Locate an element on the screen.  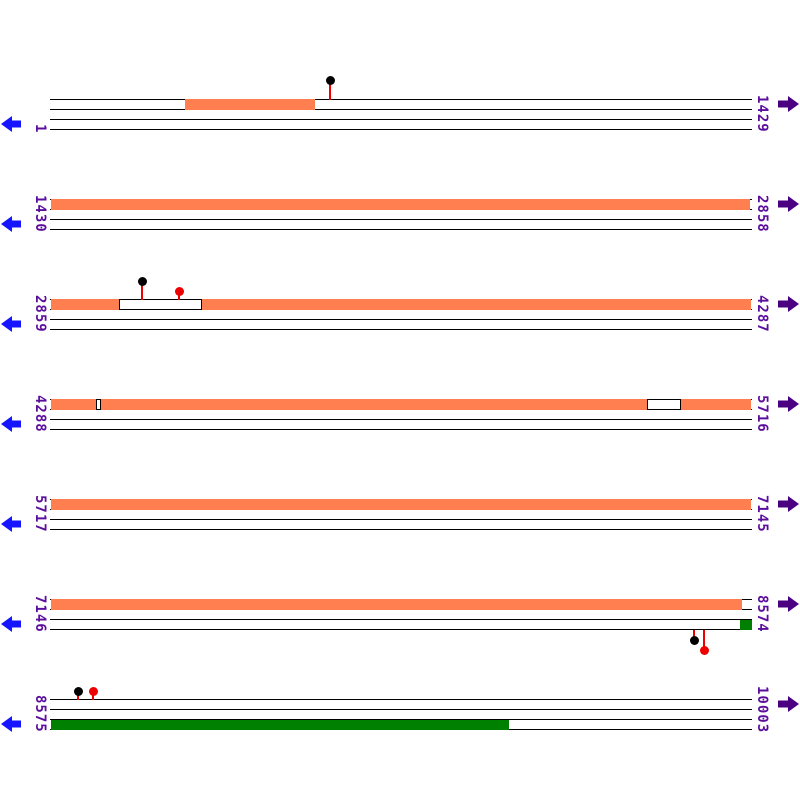
row-start-coordinate: 1430 is located at coordinates (40, 214).